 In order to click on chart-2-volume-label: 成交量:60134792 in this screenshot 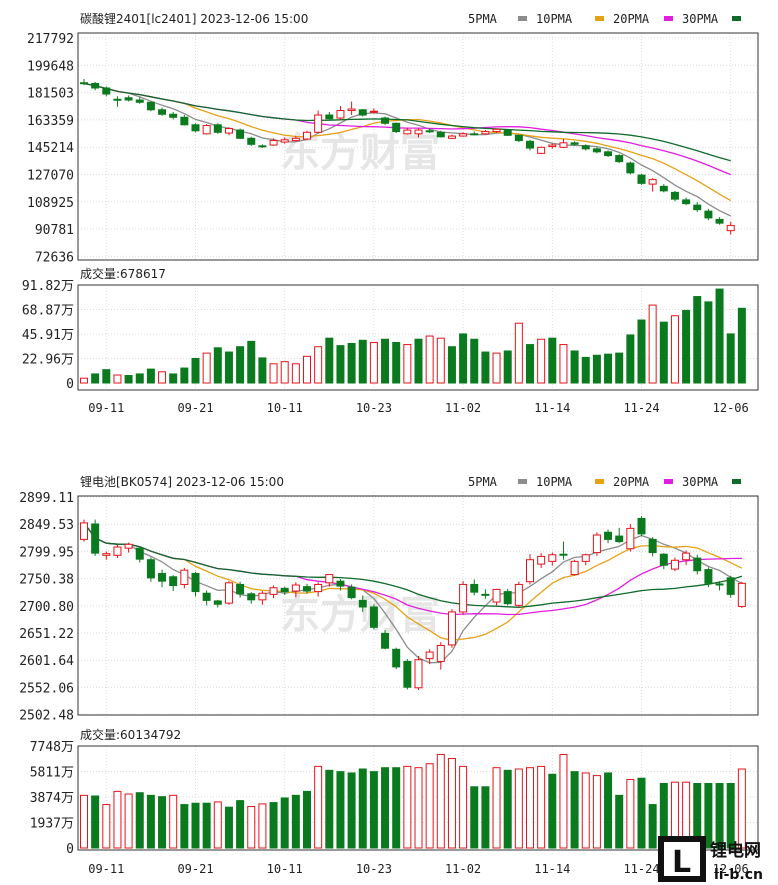, I will do `click(130, 734)`.